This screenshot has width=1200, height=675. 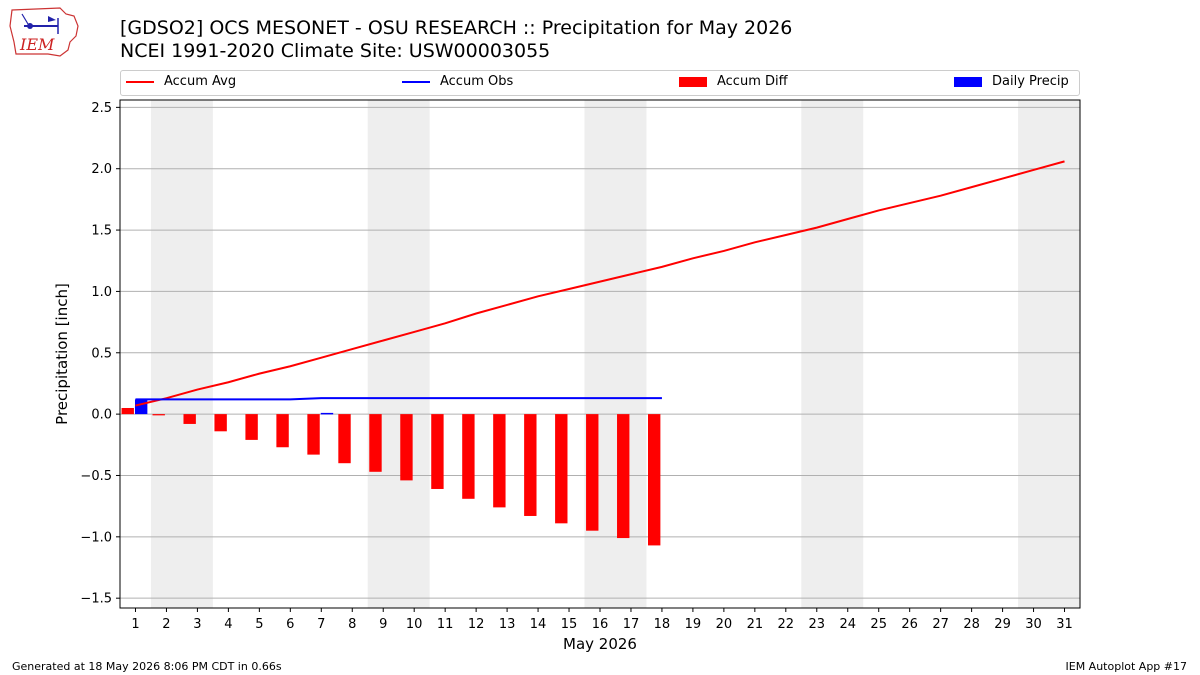 What do you see at coordinates (724, 624) in the screenshot?
I see `x-tick-label: 20` at bounding box center [724, 624].